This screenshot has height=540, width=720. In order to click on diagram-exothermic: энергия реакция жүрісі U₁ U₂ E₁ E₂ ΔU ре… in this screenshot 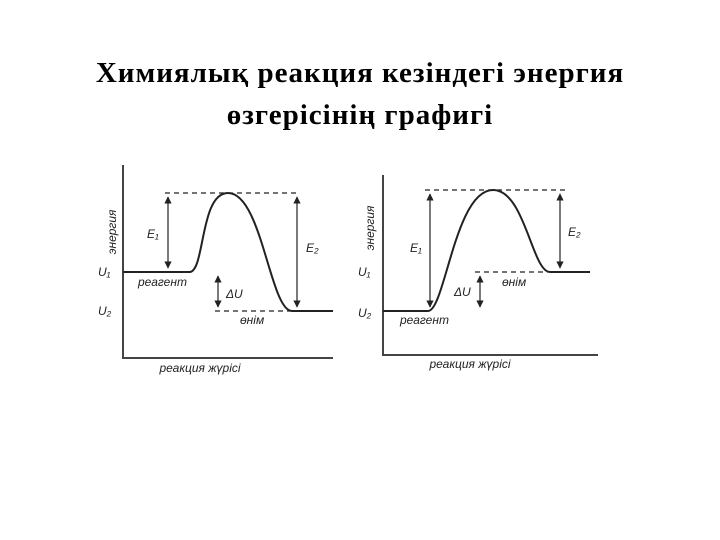, I will do `click(215, 270)`.